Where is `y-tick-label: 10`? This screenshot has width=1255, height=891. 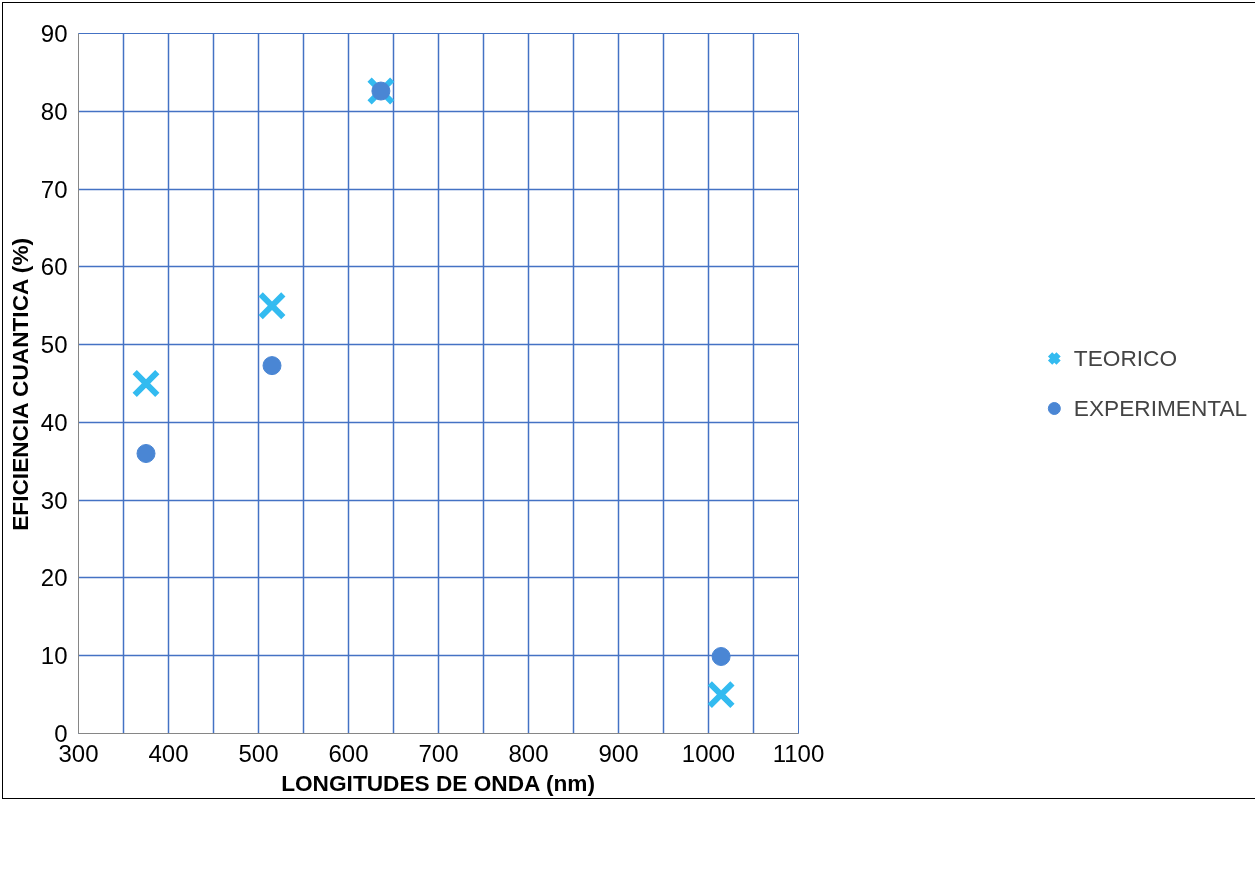 y-tick-label: 10 is located at coordinates (54, 656).